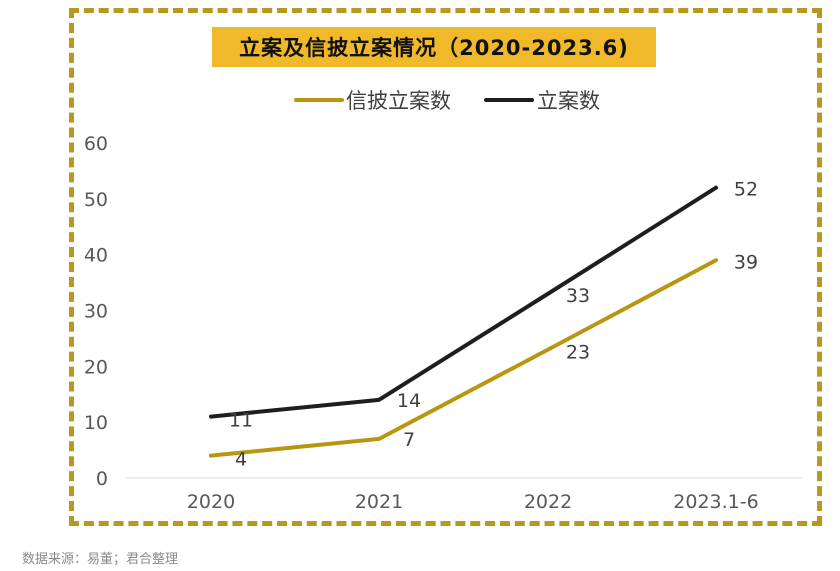  What do you see at coordinates (715, 502) in the screenshot?
I see `x-tick-label: 2023.1-6` at bounding box center [715, 502].